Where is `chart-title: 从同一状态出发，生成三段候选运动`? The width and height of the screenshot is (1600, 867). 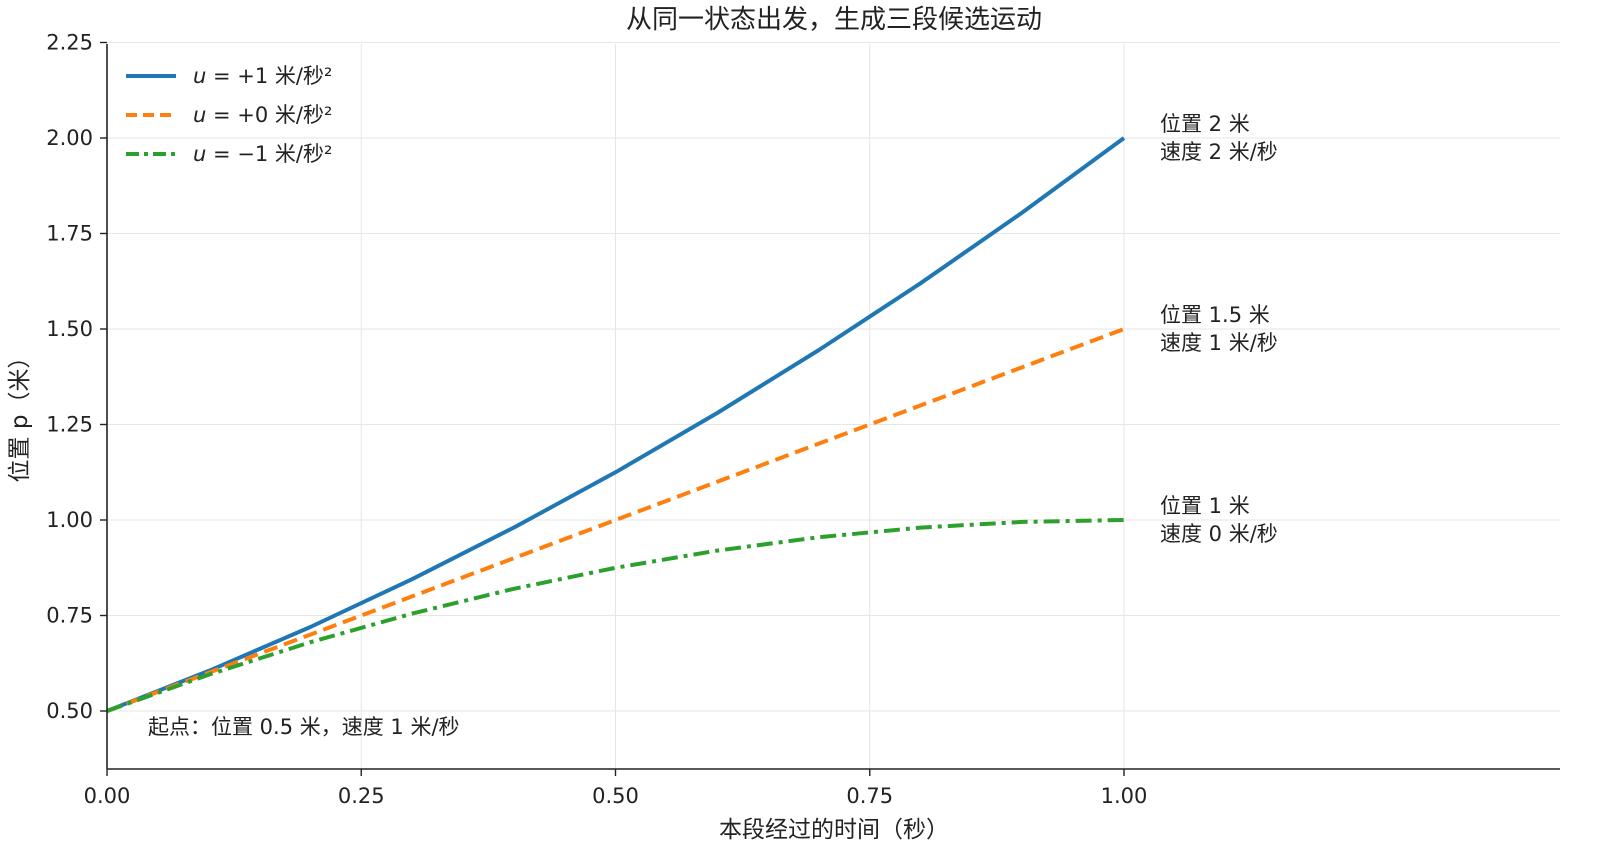
chart-title: 从同一状态出发，生成三段候选运动 is located at coordinates (834, 20).